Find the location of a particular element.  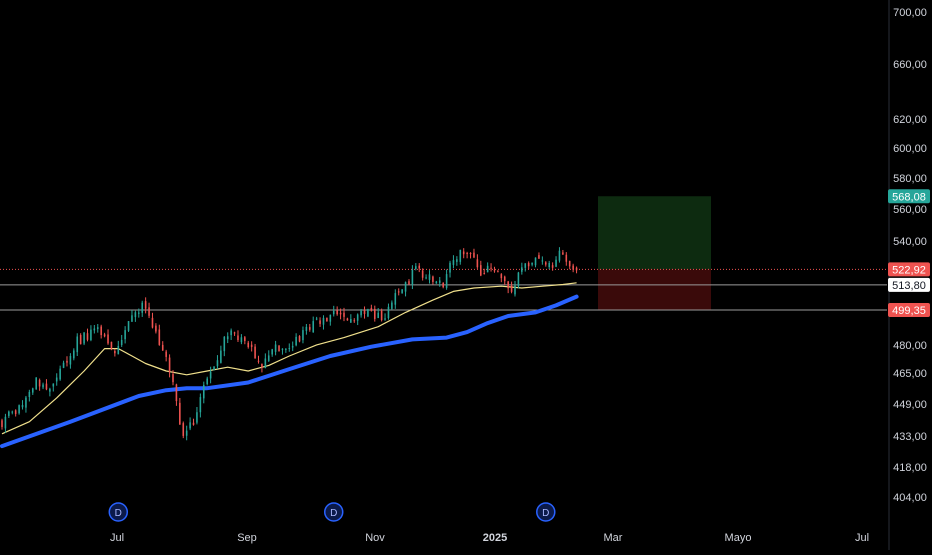

position-tool is located at coordinates (654, 253).